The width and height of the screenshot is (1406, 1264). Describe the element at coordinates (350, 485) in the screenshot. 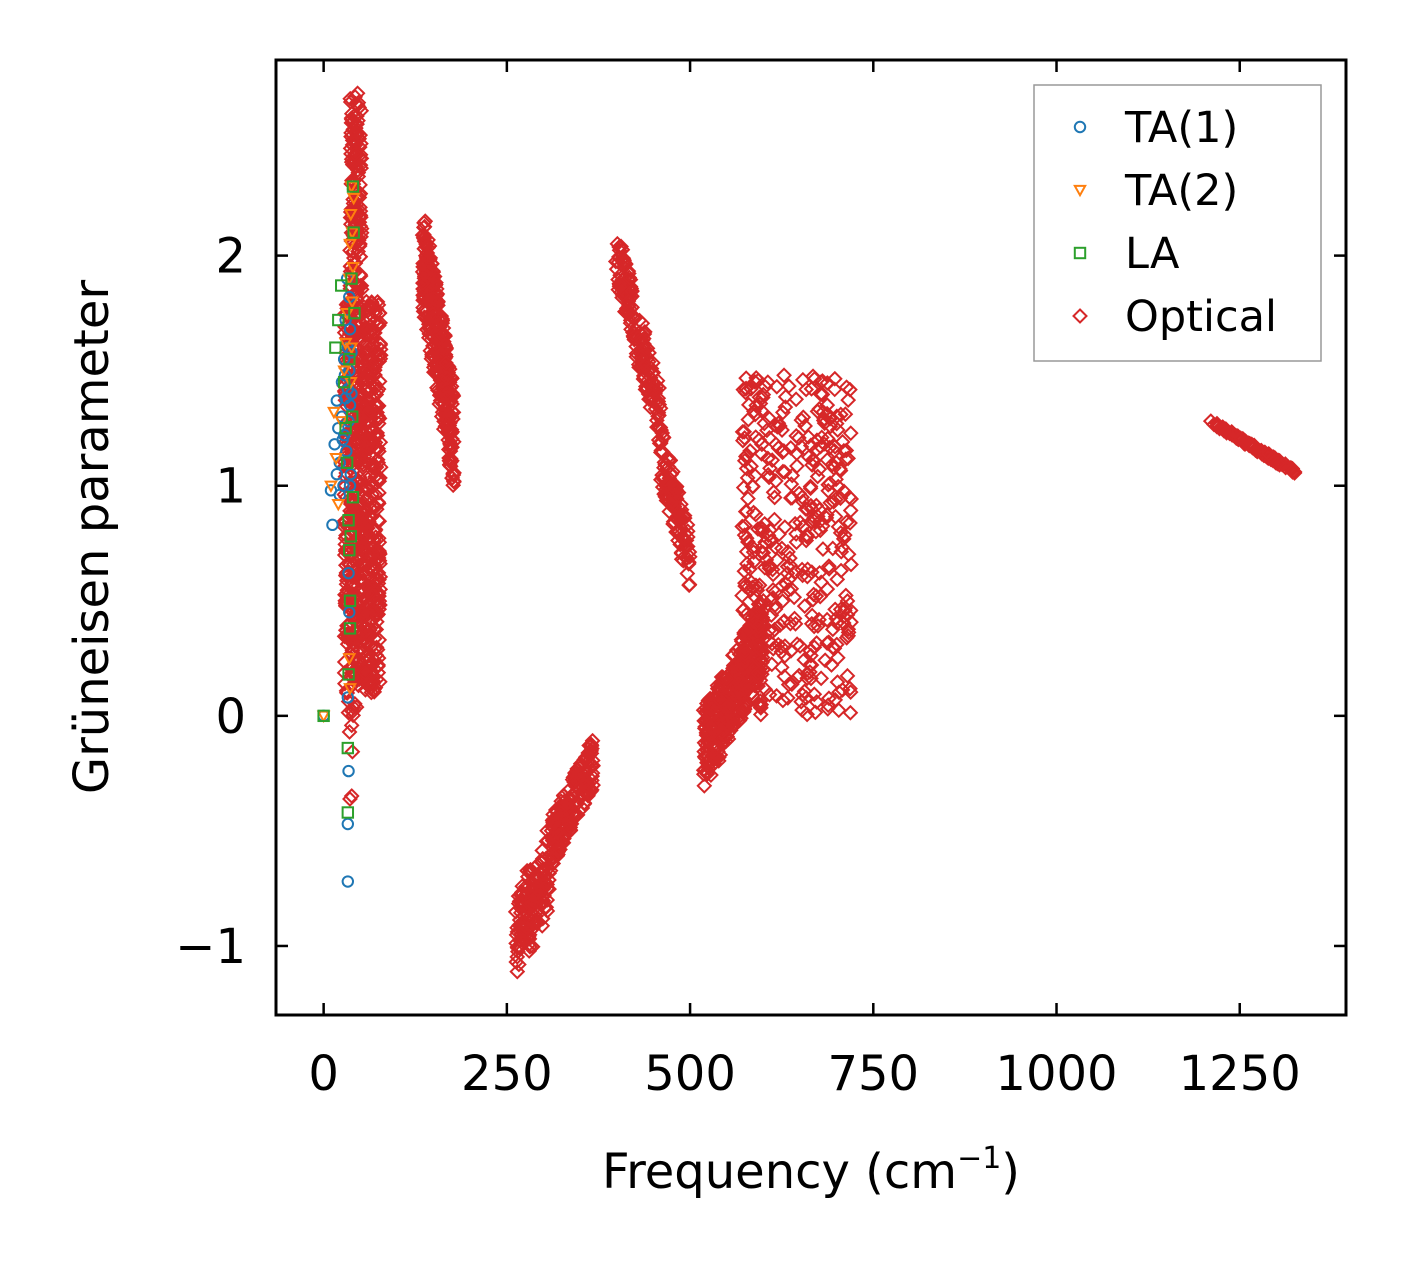

I see `ta-1-point` at that location.